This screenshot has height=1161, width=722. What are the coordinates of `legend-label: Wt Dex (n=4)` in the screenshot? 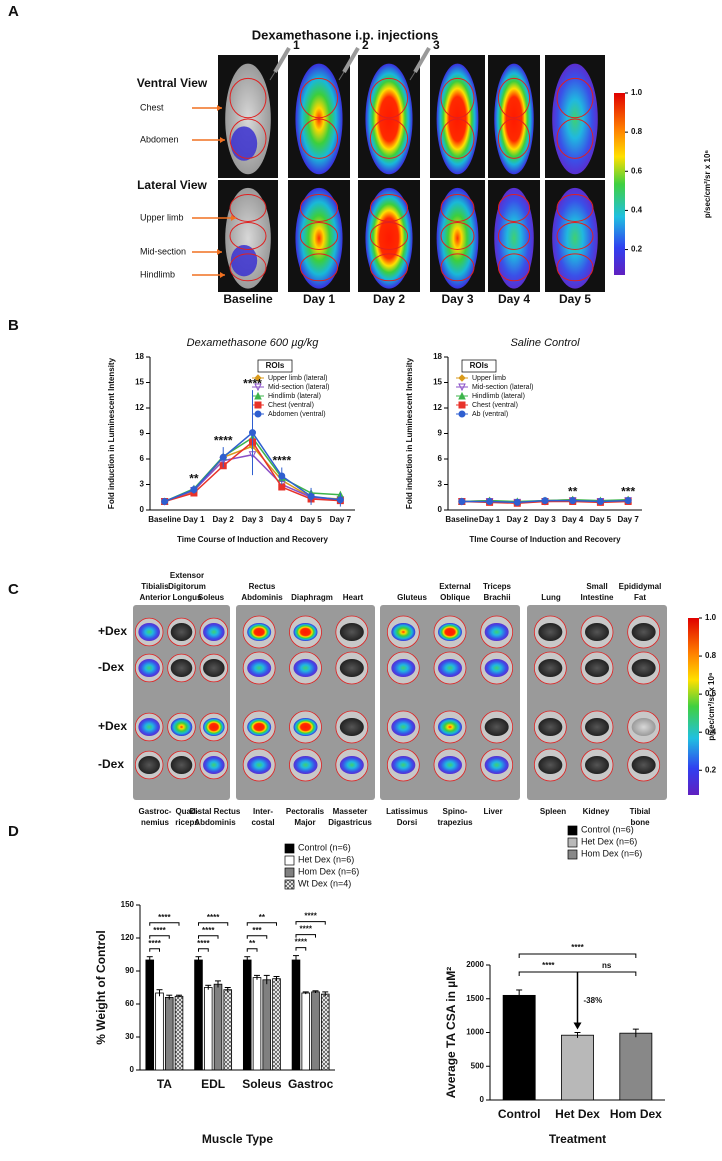 It's located at (324, 883).